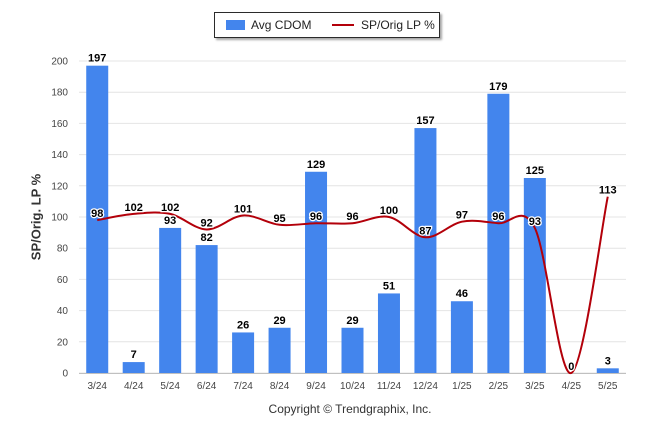 The height and width of the screenshot is (434, 646). Describe the element at coordinates (207, 238) in the screenshot. I see `bar-data-label: 82` at that location.